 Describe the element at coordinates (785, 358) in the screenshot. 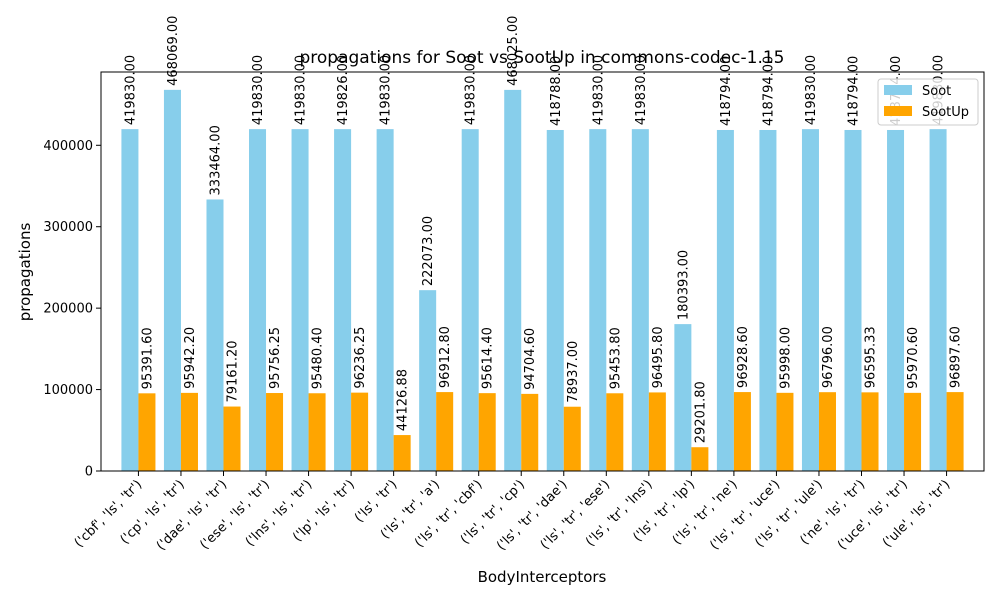

I see `data-label-sootup-15: 95998.00` at that location.